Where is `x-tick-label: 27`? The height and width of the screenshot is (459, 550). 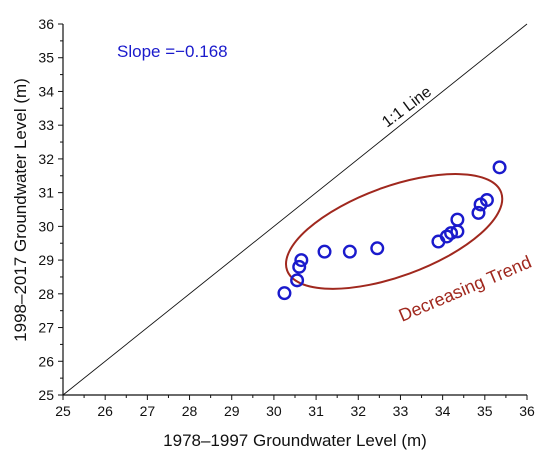 x-tick-label: 27 is located at coordinates (148, 411).